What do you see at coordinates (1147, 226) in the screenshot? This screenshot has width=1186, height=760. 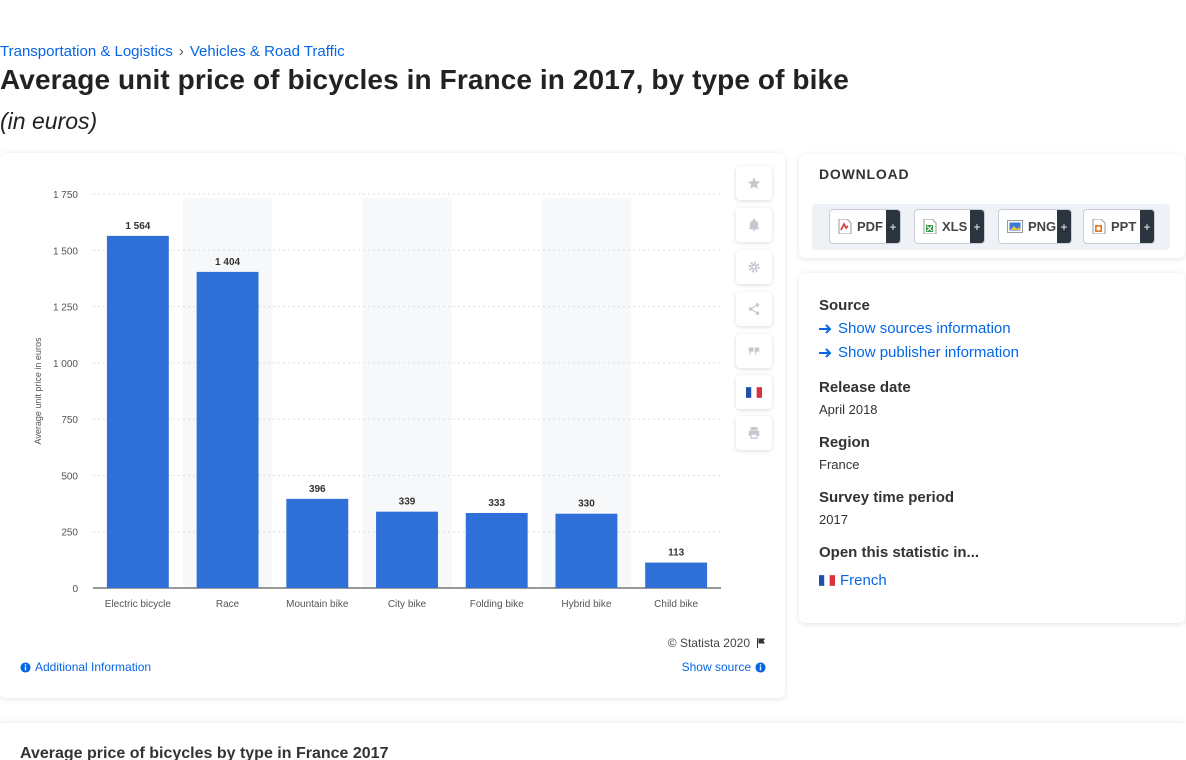 I see `ppt-plus: +` at bounding box center [1147, 226].